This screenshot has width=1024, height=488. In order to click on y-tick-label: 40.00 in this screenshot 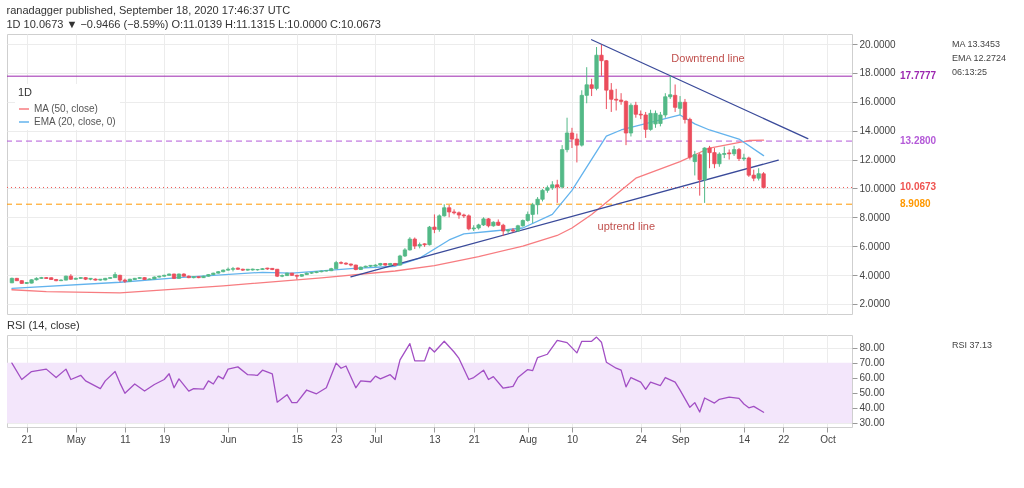, I will do `click(872, 408)`.